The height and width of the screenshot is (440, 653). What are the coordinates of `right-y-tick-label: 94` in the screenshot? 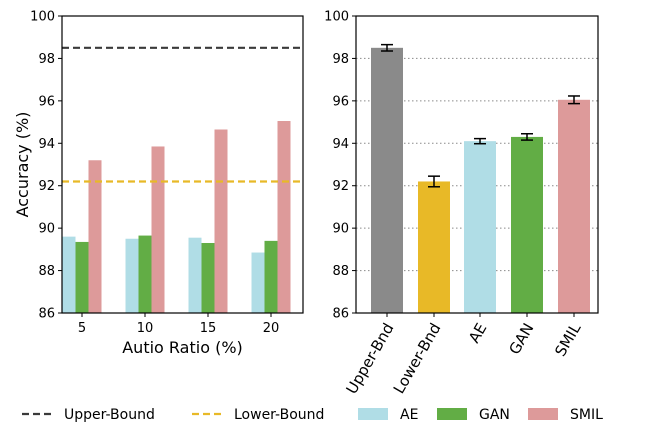 It's located at (340, 144).